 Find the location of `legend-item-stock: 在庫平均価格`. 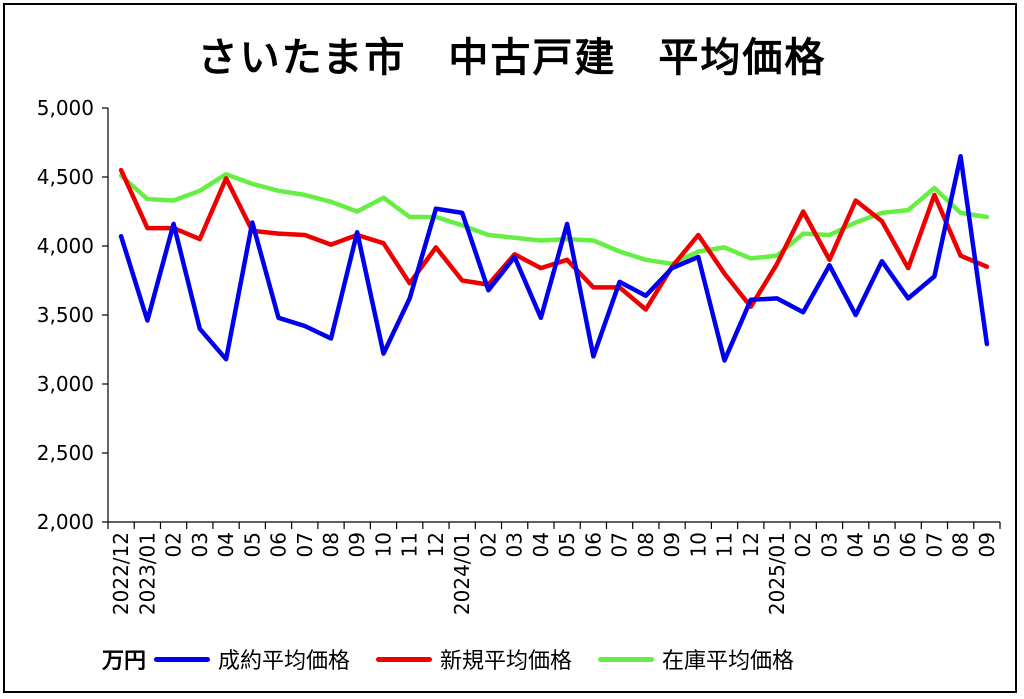

legend-item-stock: 在庫平均価格 is located at coordinates (696, 659).